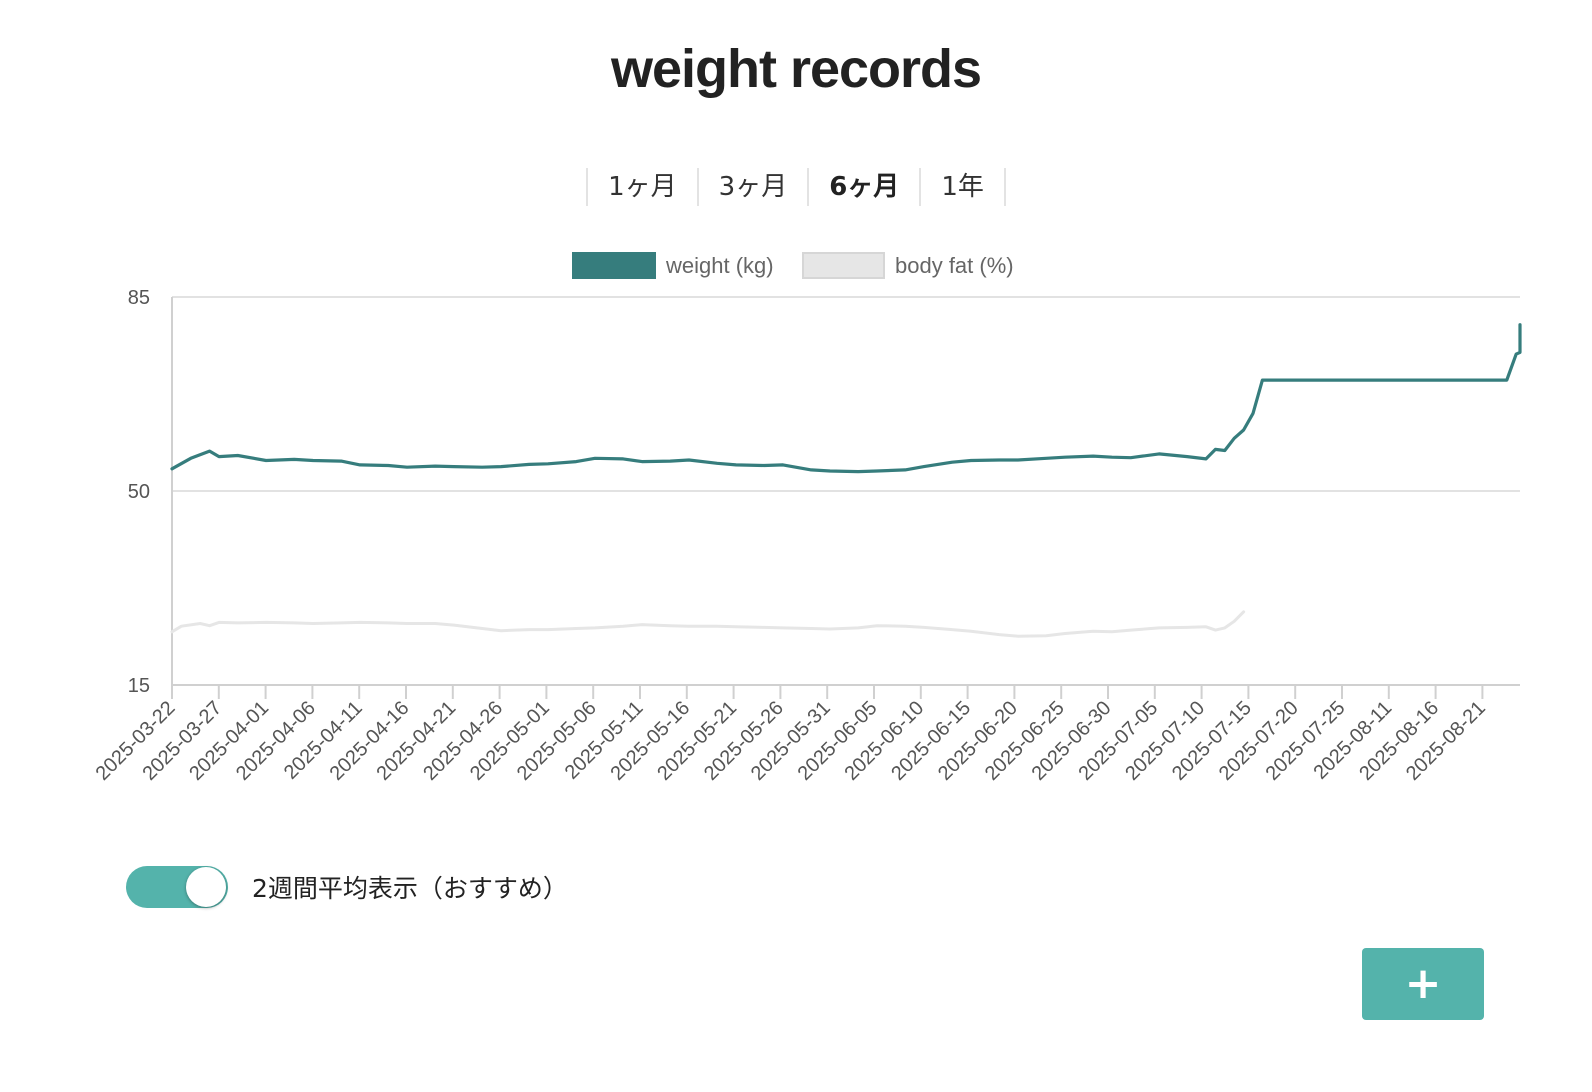 The image size is (1592, 1092). What do you see at coordinates (752, 187) in the screenshot?
I see `tab-3-months: 3ヶ月` at bounding box center [752, 187].